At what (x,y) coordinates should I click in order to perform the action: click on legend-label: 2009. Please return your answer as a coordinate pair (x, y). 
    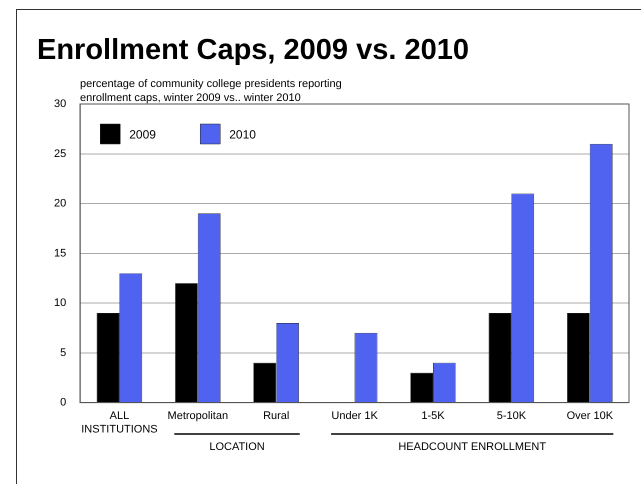
    Looking at the image, I should click on (142, 134).